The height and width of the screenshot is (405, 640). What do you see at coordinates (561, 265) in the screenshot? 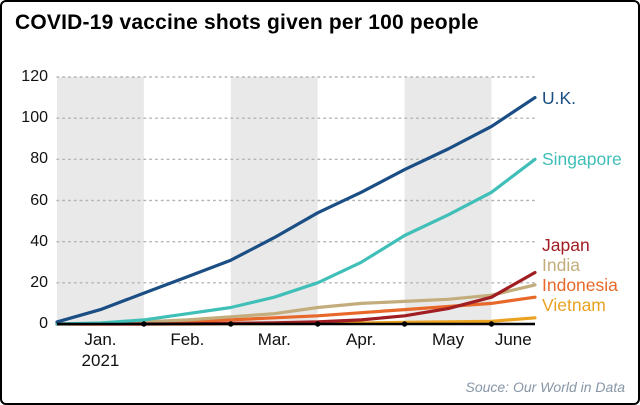
I see `series-label-india: India` at bounding box center [561, 265].